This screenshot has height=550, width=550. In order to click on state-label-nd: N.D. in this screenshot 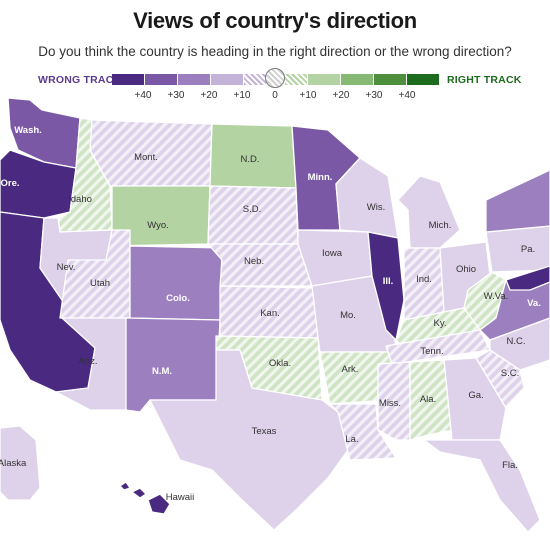, I will do `click(250, 159)`.